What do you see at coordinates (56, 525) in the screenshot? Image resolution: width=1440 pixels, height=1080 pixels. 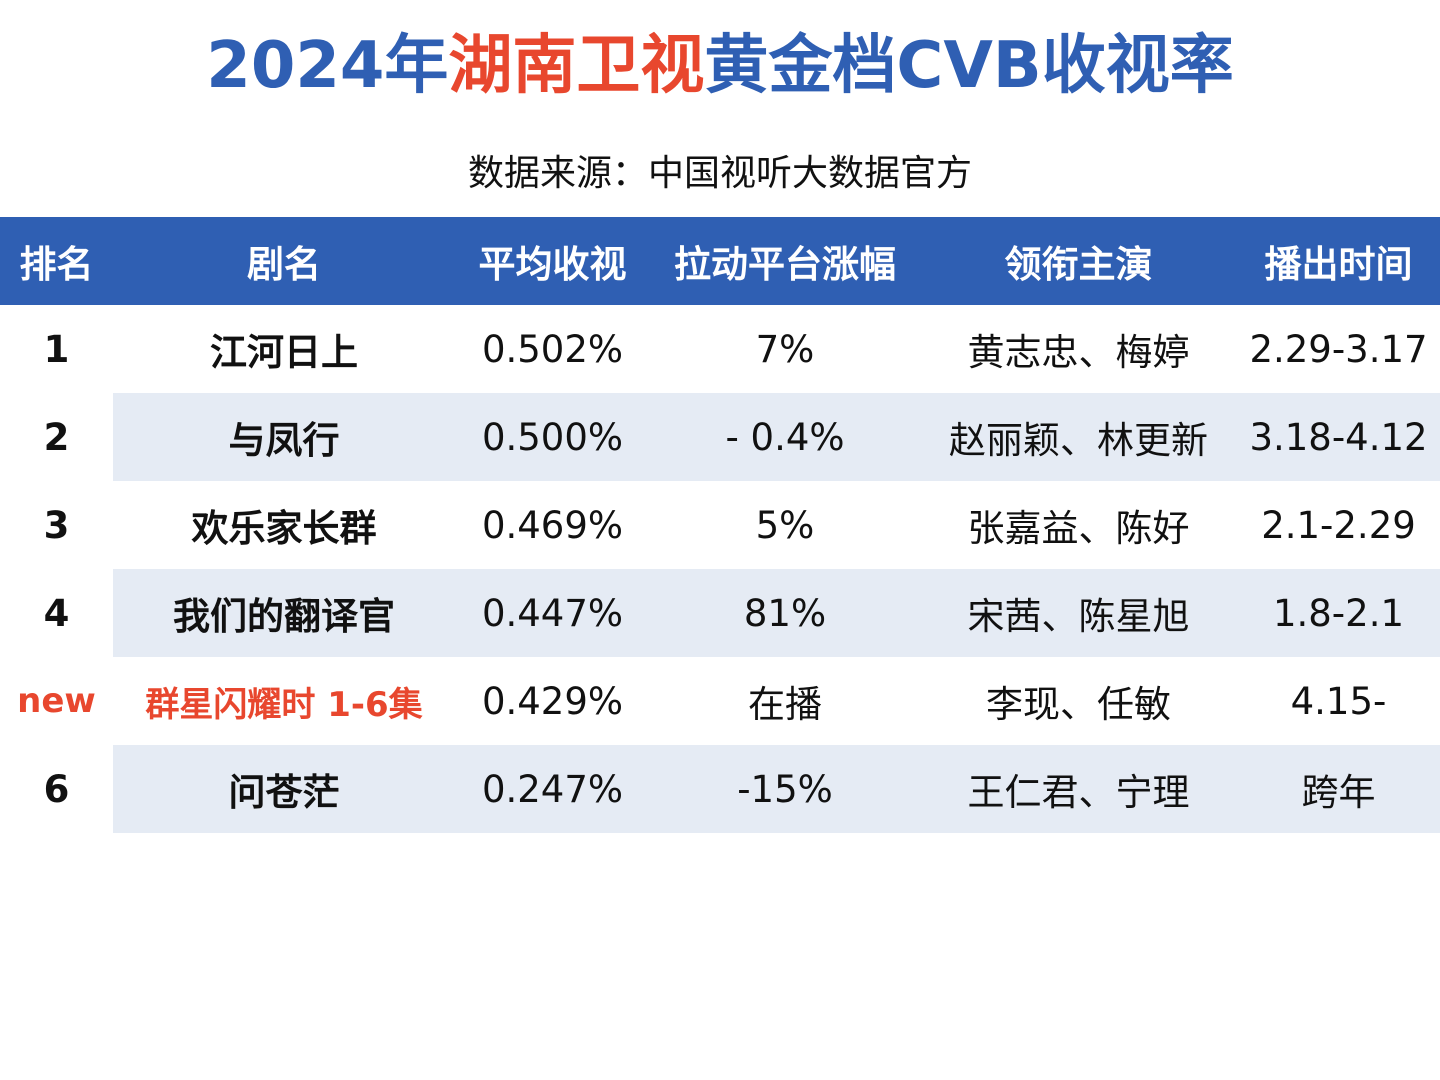 I see `table-cell: 3` at bounding box center [56, 525].